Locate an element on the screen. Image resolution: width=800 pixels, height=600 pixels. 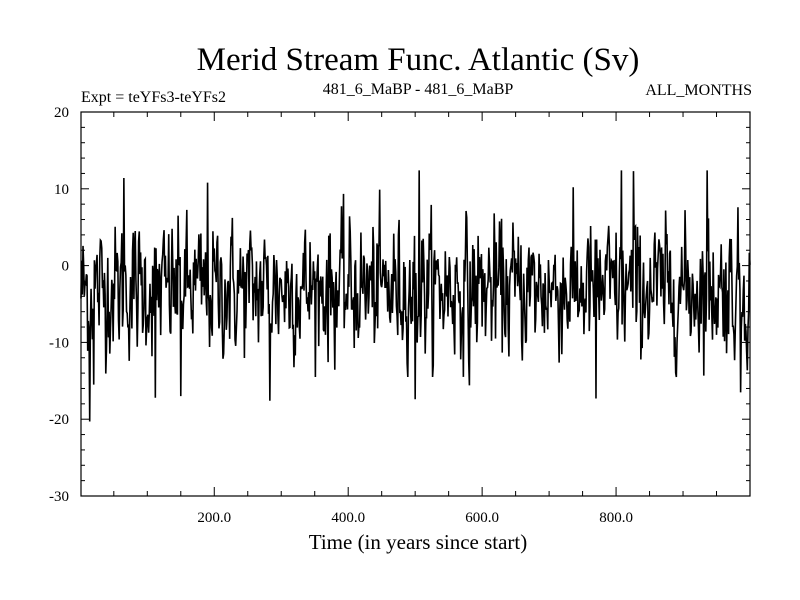
y-tick-label: 20 is located at coordinates (61, 113).